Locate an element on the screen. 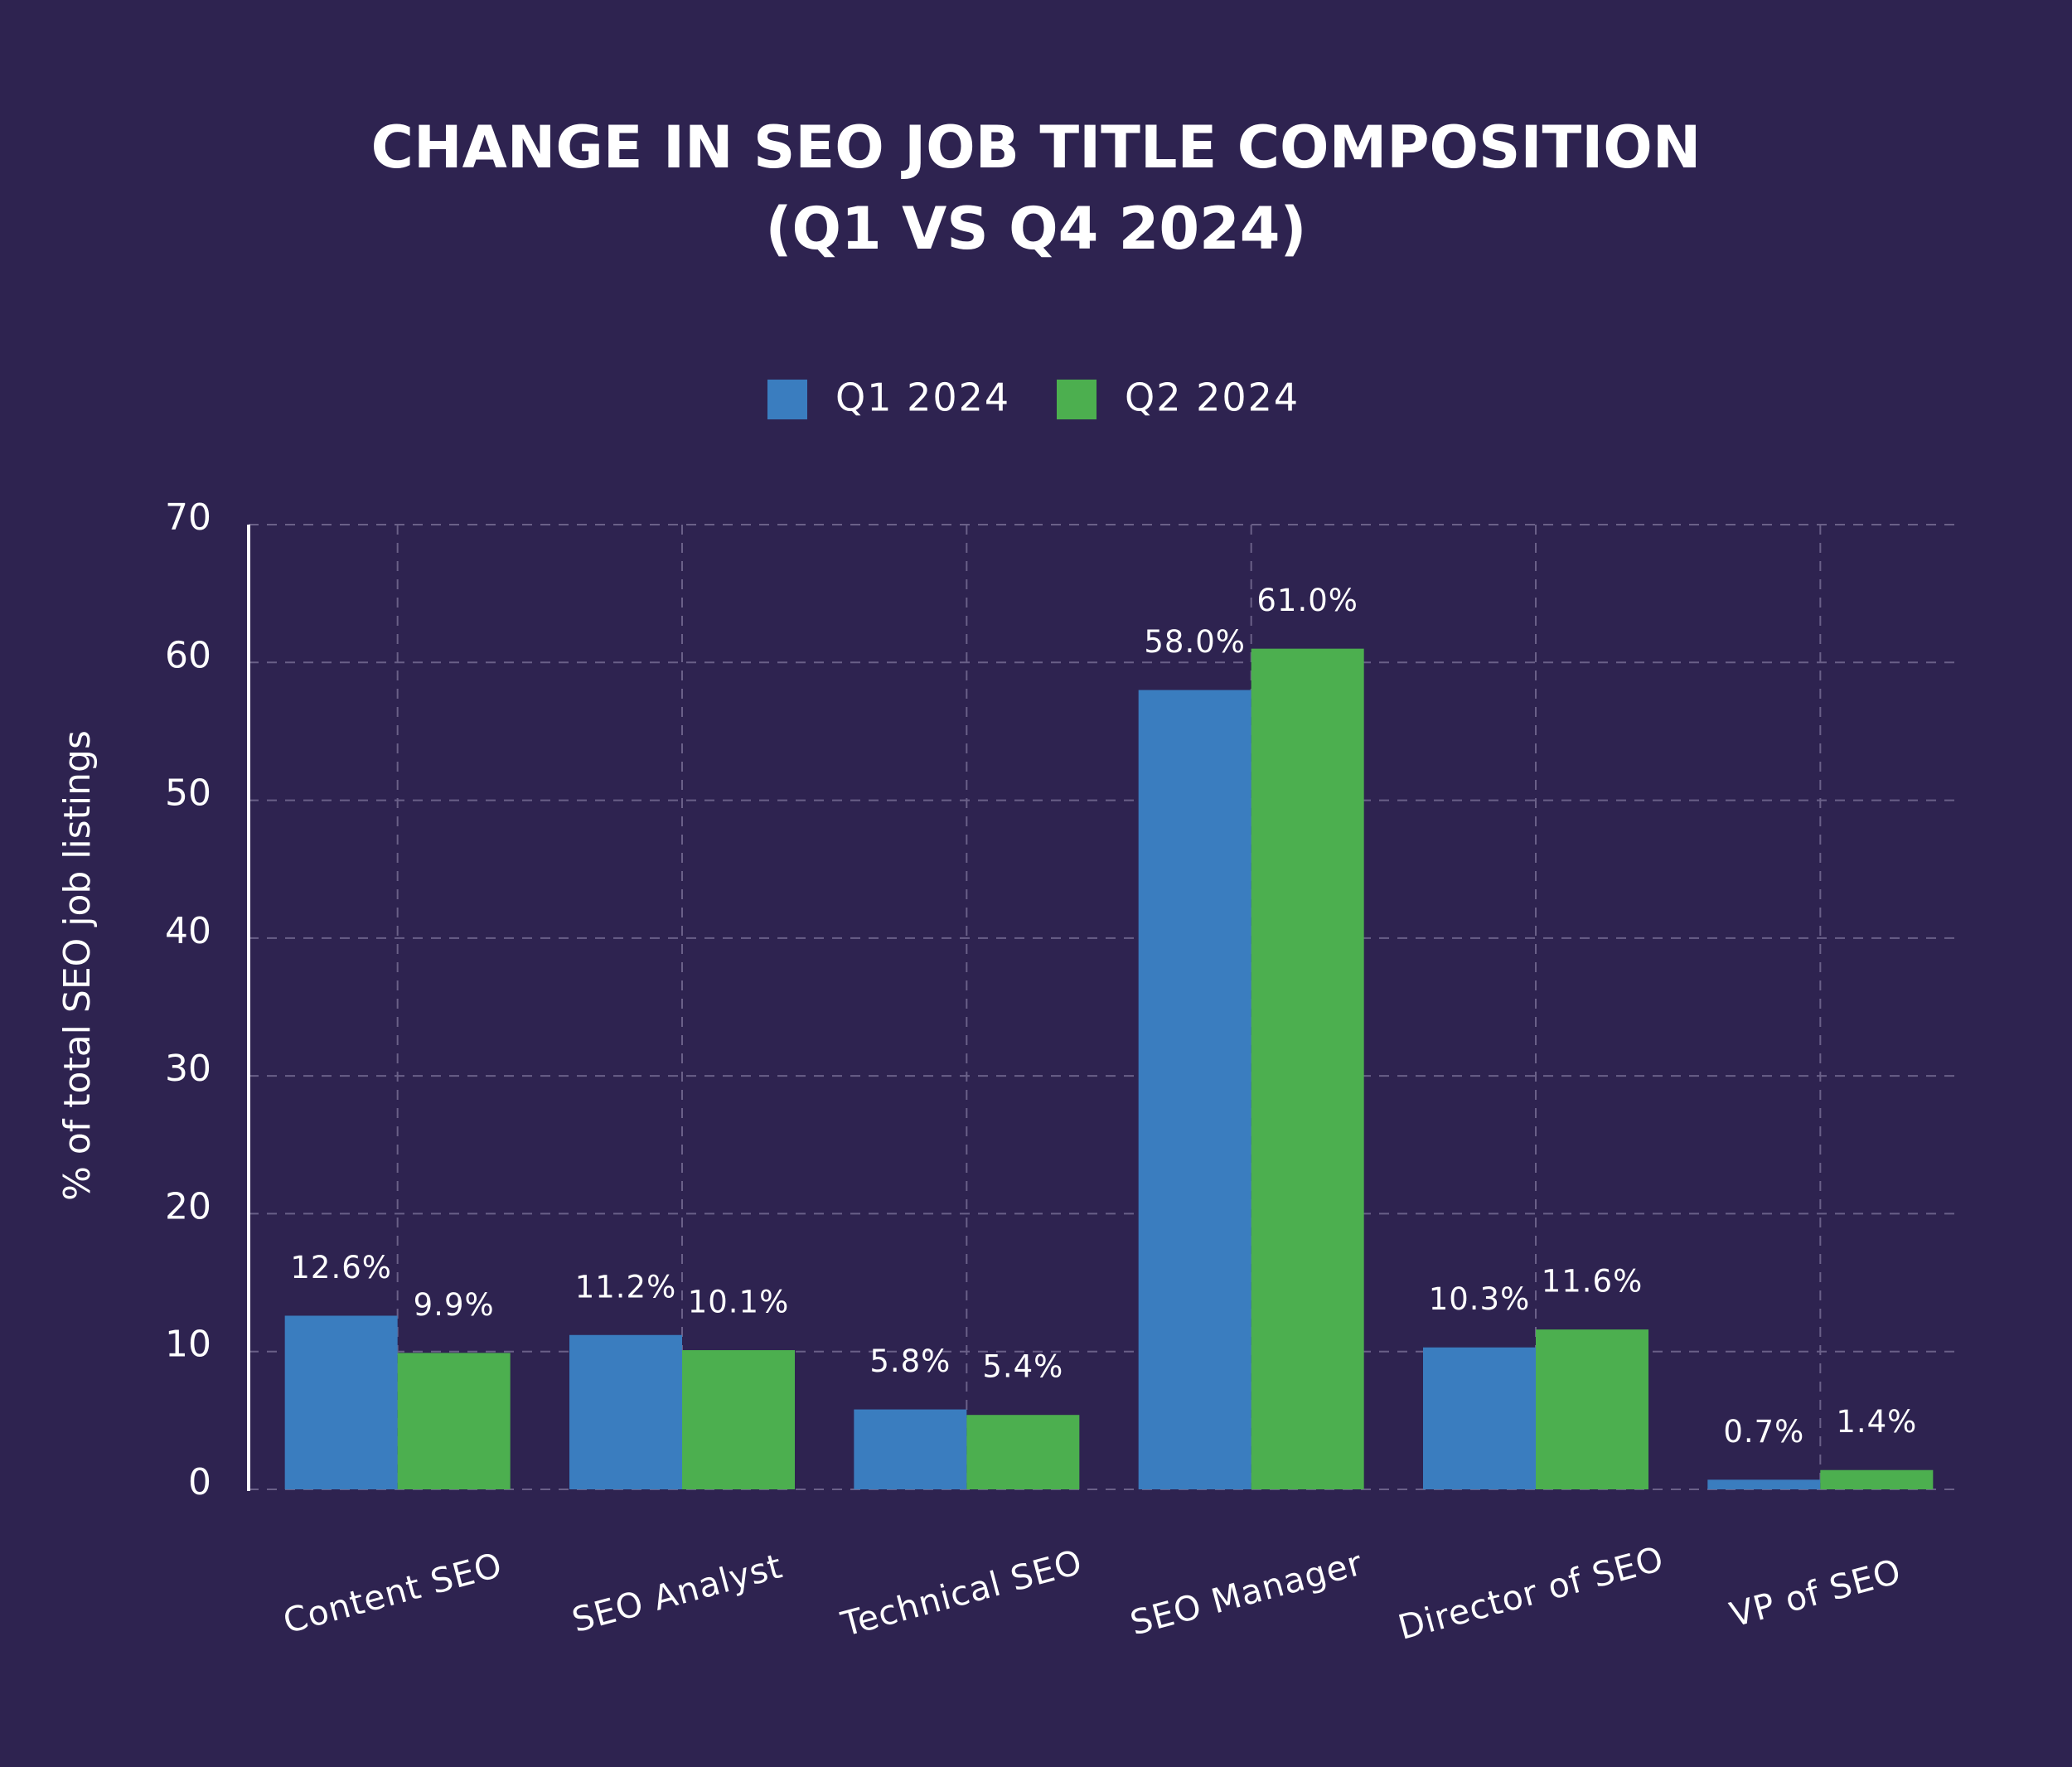 The width and height of the screenshot is (2072, 1767). value-label: 10.1% is located at coordinates (739, 1302).